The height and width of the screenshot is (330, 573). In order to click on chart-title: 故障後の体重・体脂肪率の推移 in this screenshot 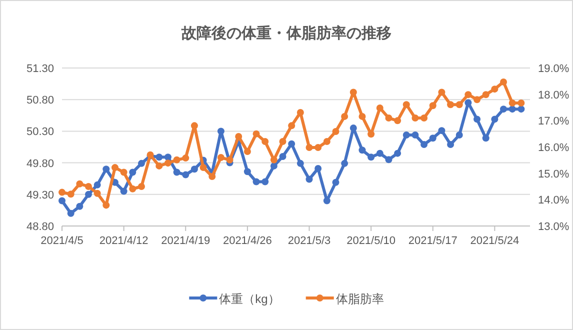, I will do `click(286, 33)`.